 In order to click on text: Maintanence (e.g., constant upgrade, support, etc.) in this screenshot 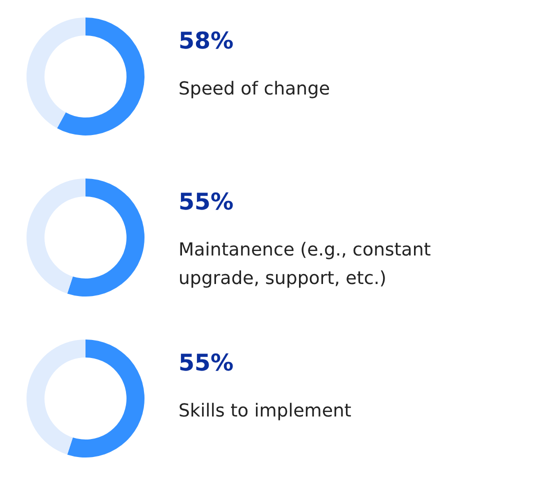, I will do `click(304, 264)`.